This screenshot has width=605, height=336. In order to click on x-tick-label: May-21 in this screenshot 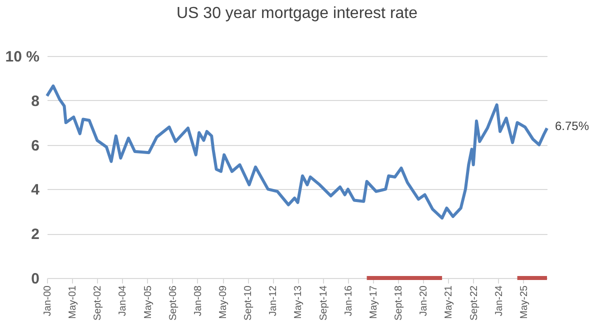, I will do `click(449, 302)`.